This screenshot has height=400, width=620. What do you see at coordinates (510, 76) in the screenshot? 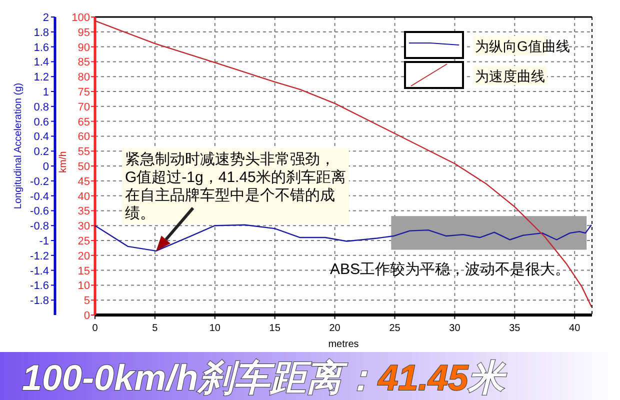
I see `legend-label: 为速度曲线` at bounding box center [510, 76].